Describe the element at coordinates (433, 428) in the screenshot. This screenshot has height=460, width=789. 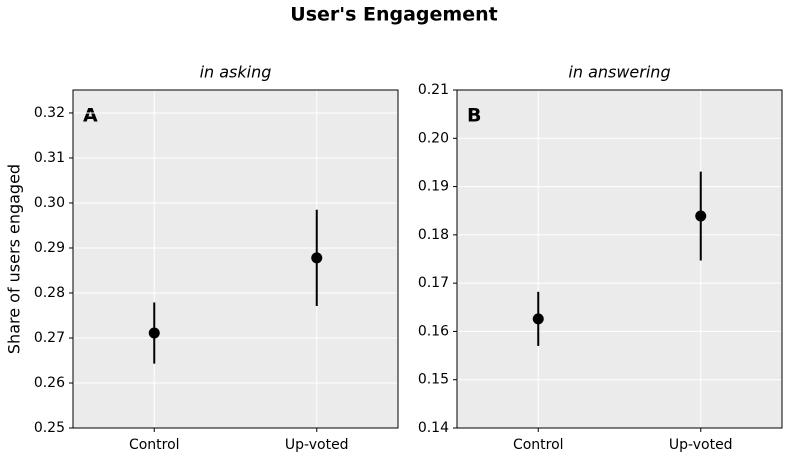
I see `y-tick-label: 0.14` at that location.